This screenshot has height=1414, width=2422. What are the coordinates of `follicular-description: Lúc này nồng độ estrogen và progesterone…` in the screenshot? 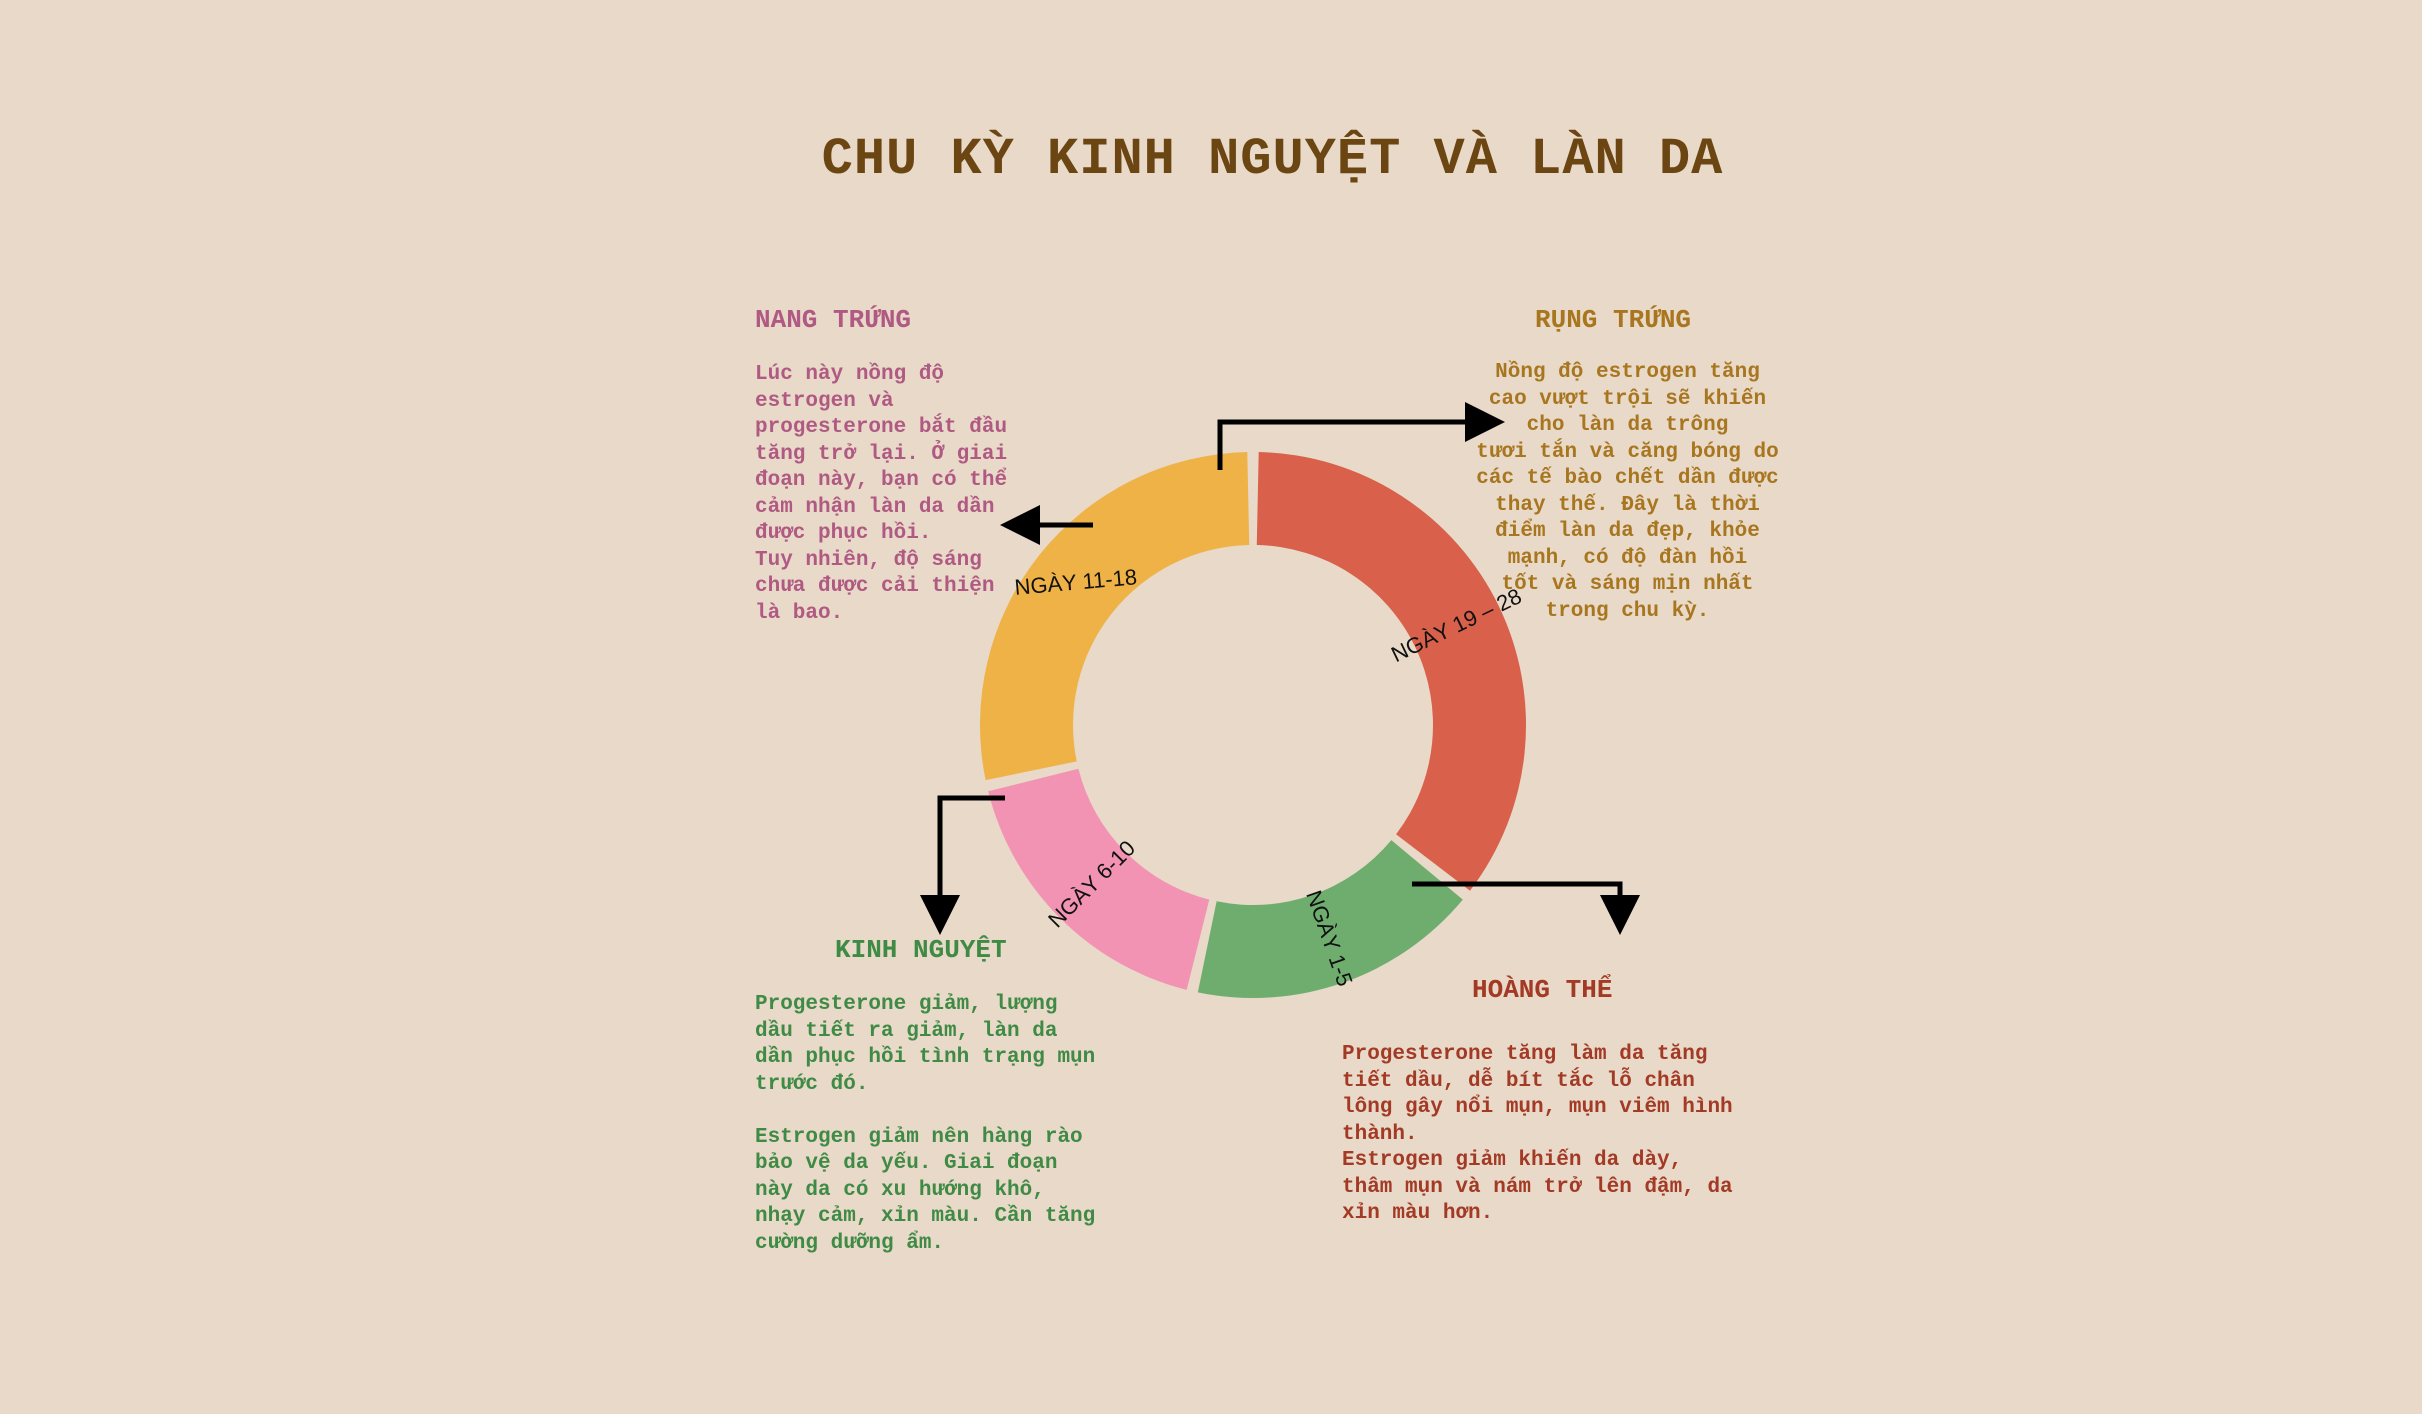 It's located at (881, 494).